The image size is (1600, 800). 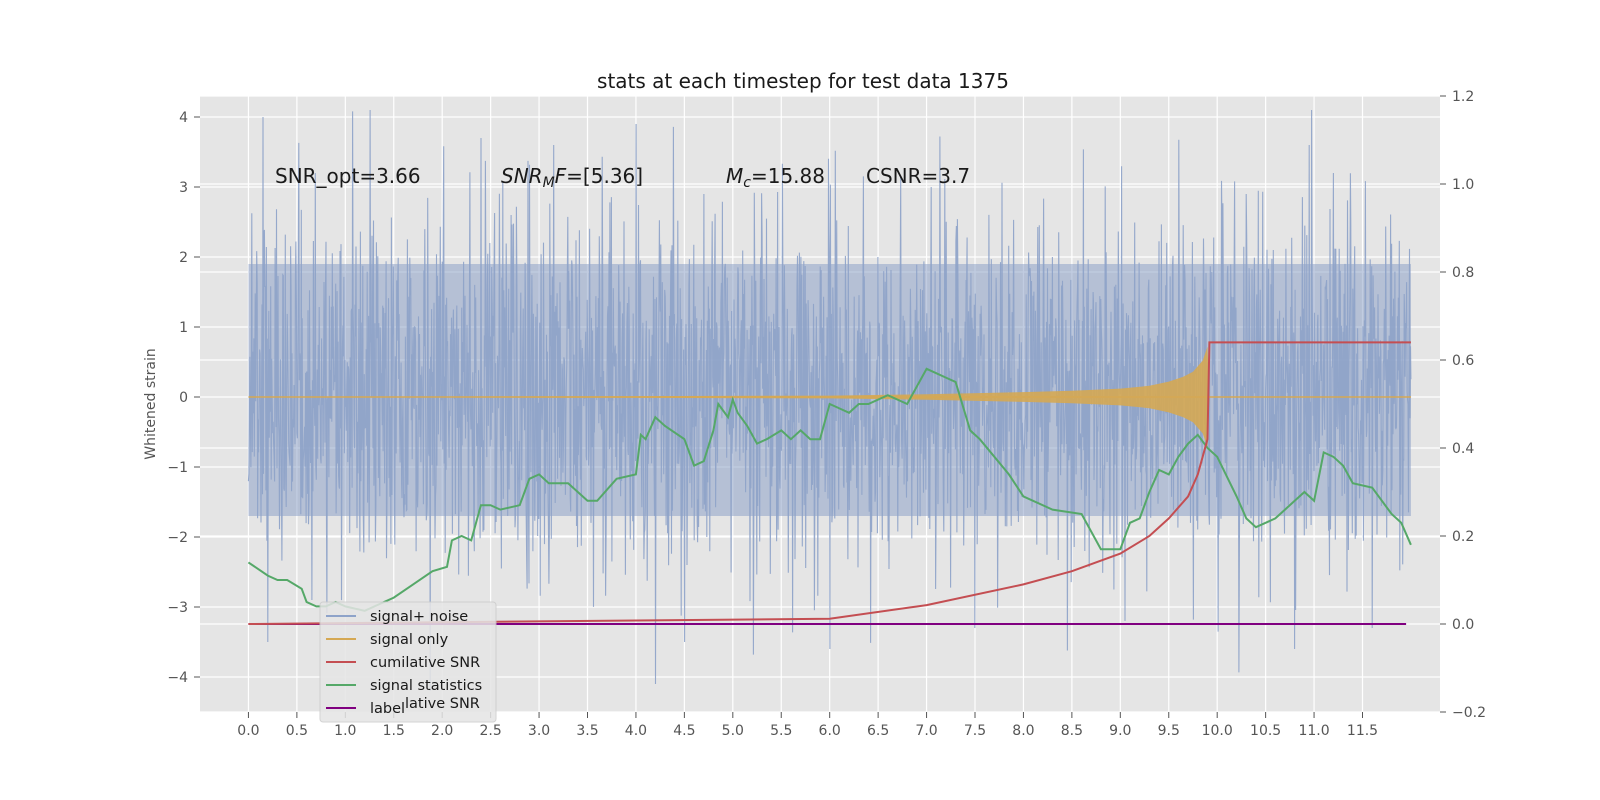 I want to click on y-tick-label: 0, so click(x=183, y=398).